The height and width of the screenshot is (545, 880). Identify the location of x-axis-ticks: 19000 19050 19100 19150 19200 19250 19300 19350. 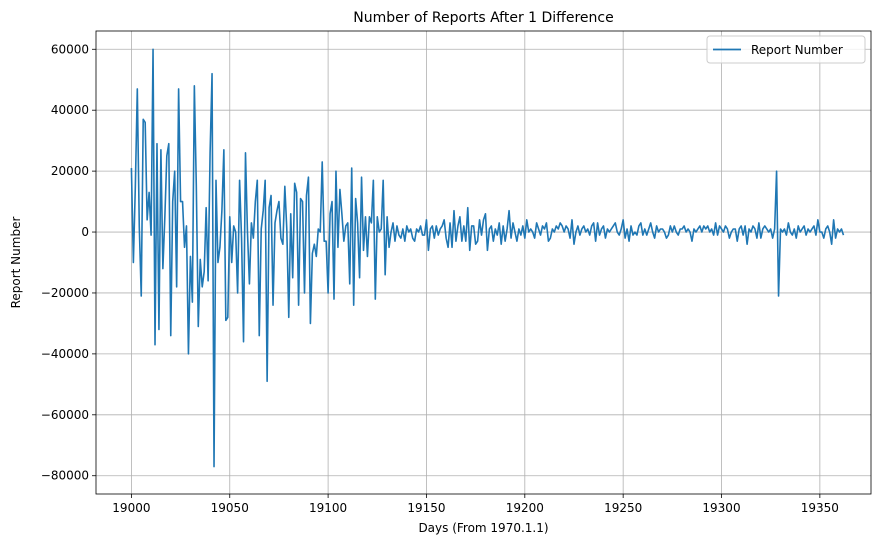
(475, 504).